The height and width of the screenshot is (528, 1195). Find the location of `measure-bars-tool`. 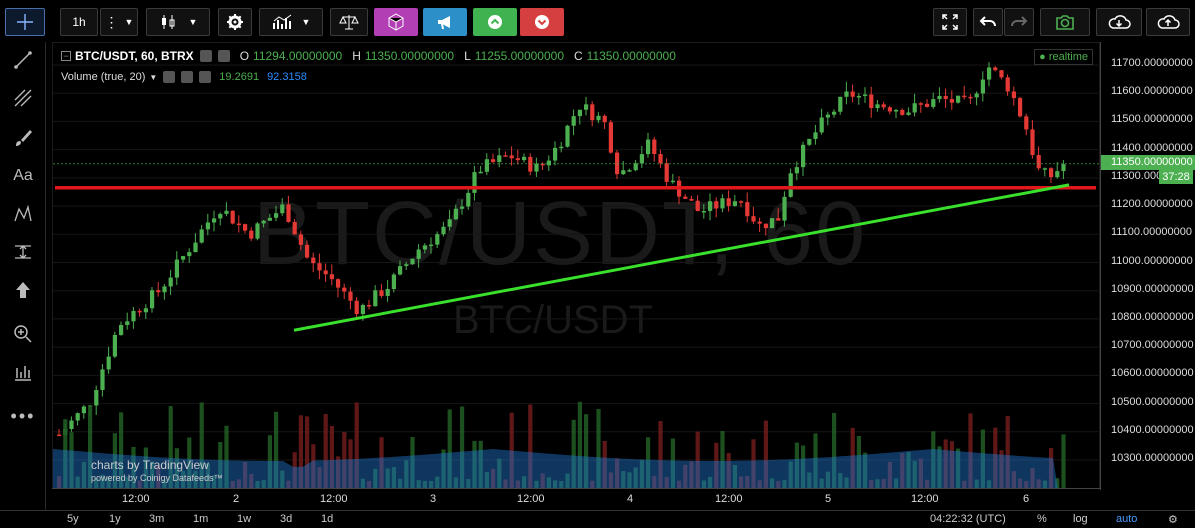

measure-bars-tool is located at coordinates (23, 372).